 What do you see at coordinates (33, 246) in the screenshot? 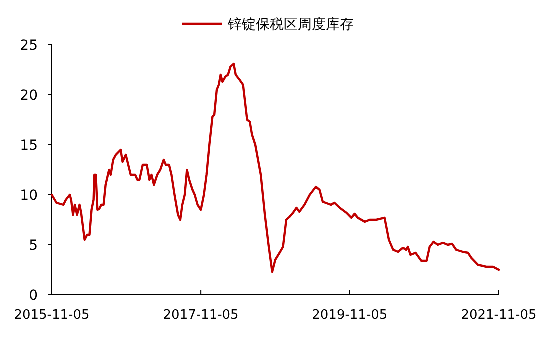
I see `y-tick-label: 5` at bounding box center [33, 246].